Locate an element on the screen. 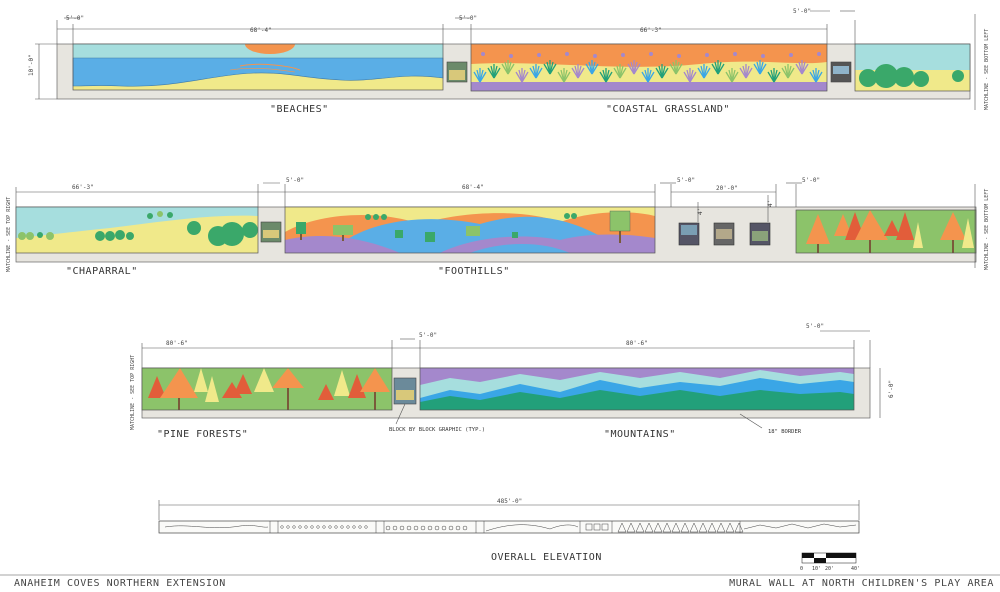 This screenshot has width=1000, height=592. overall-thumbnail-sketch is located at coordinates (510, 527).